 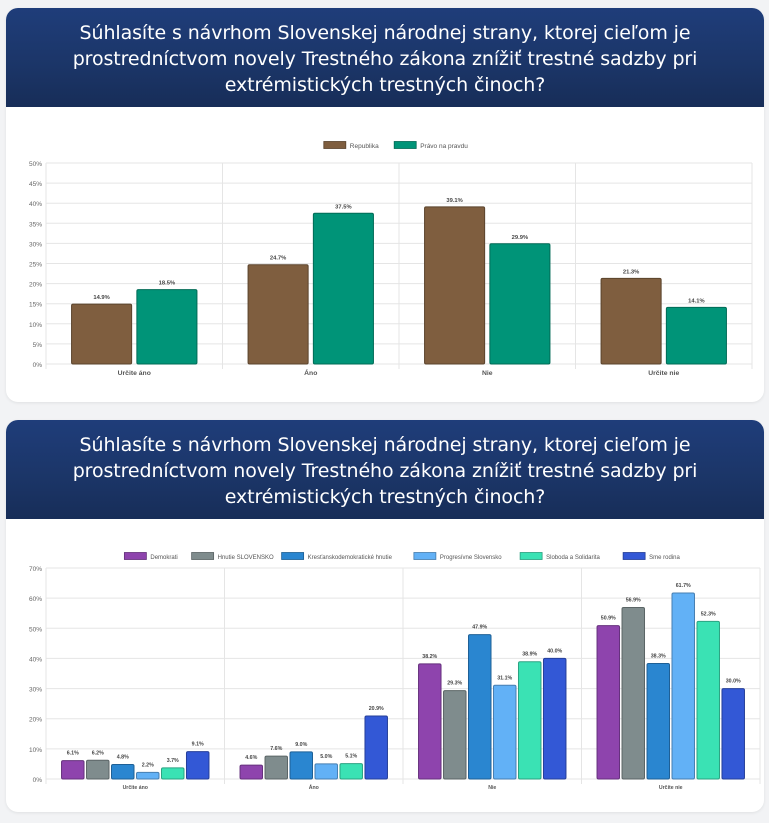 I want to click on bar-value-label: 9.1%, so click(x=198, y=745).